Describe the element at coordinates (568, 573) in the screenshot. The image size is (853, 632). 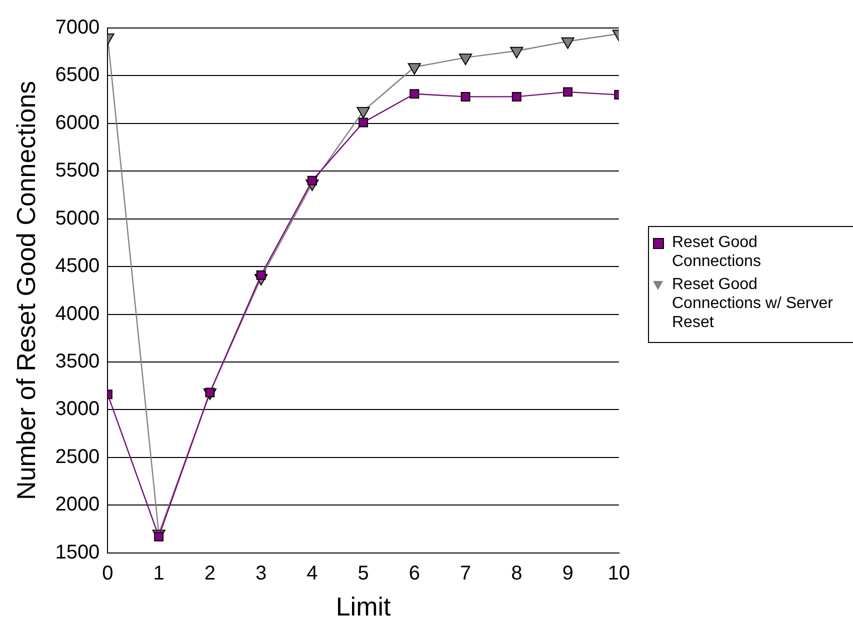
I see `x-tick-label: 9` at that location.